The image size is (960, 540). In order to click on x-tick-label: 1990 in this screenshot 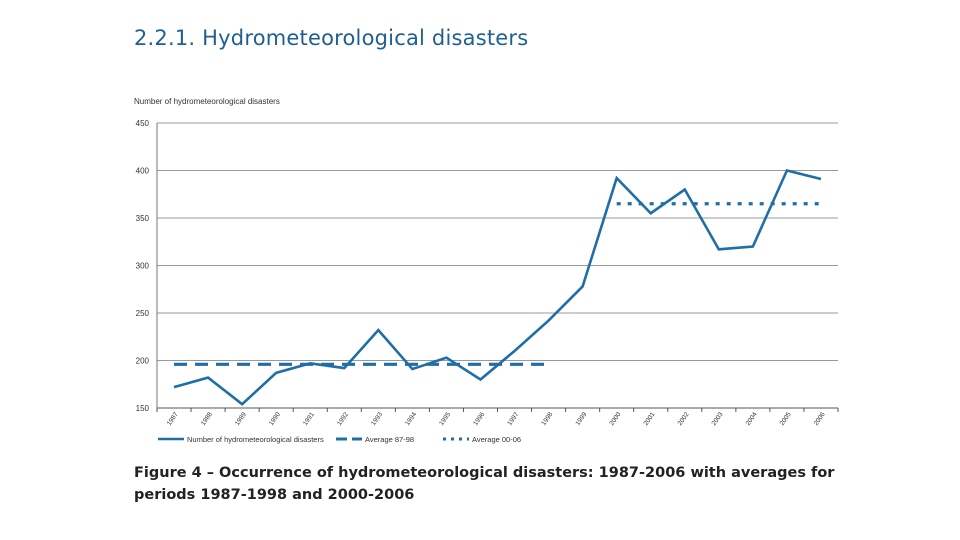, I will do `click(275, 419)`.